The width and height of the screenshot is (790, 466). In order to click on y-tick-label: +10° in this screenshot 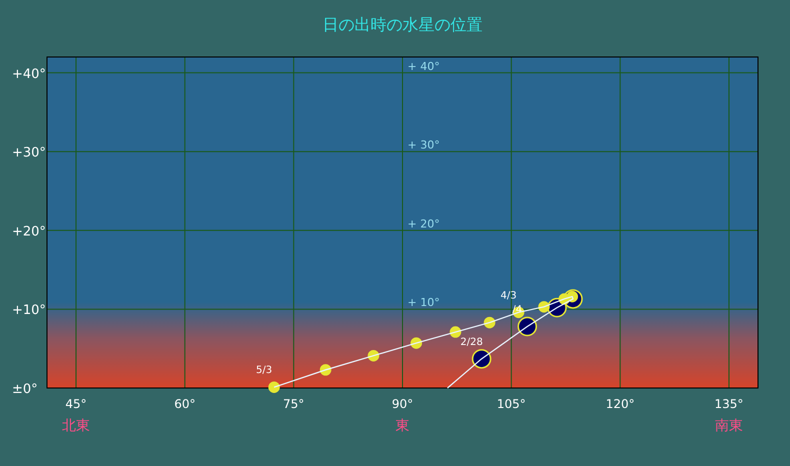, I will do `click(29, 310)`.